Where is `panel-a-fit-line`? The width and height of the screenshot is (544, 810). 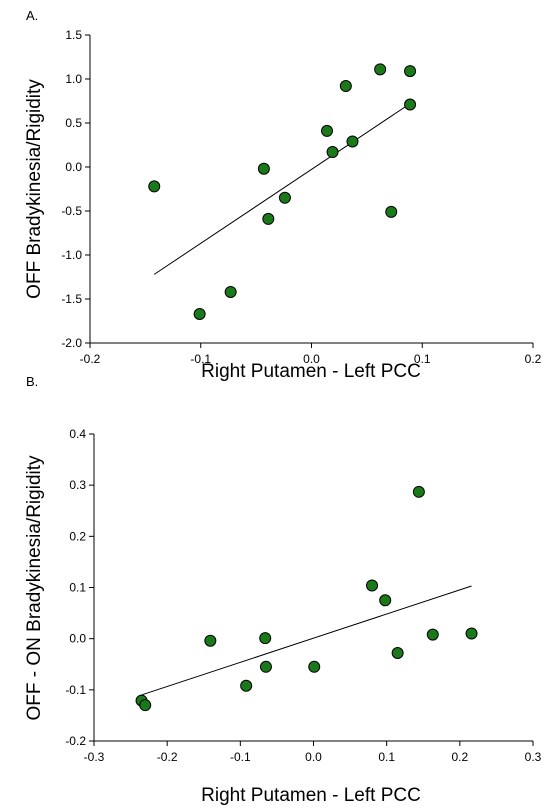 panel-a-fit-line is located at coordinates (282, 189).